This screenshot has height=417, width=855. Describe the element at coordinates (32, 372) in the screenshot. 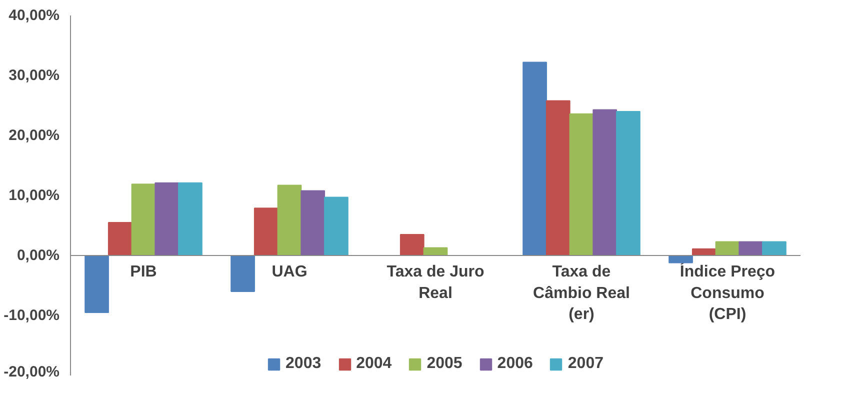

I see `y-tick-label: -20,00%` at that location.